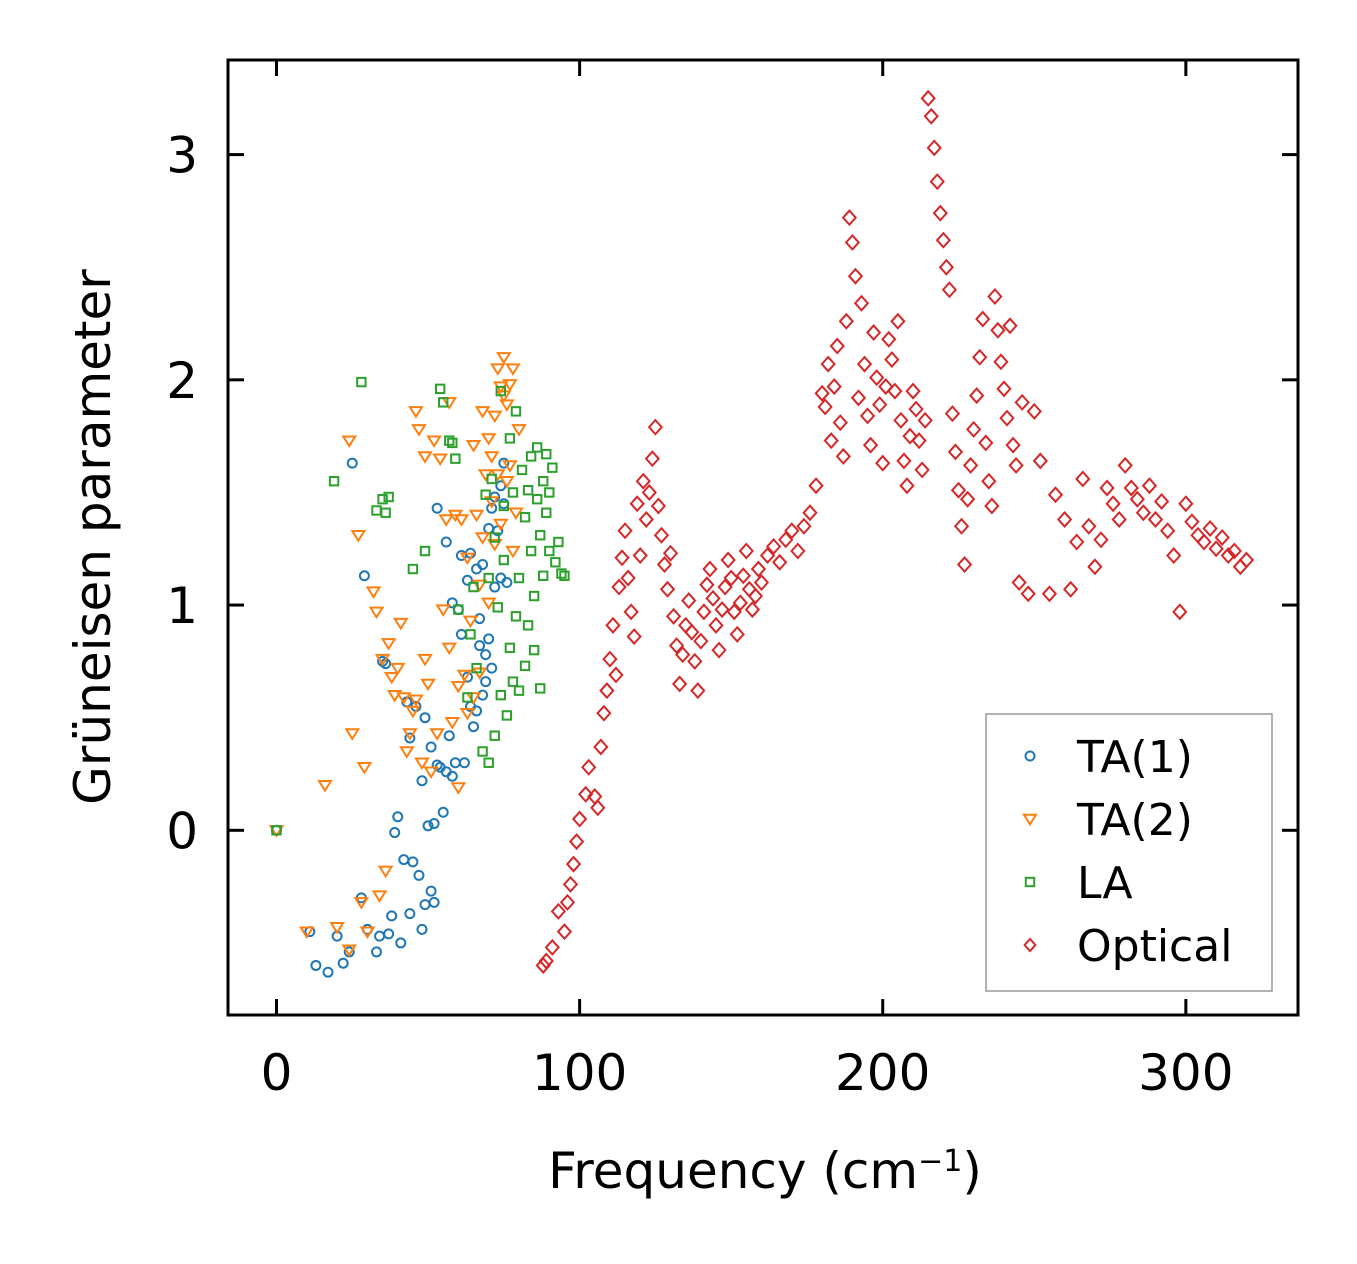 The image size is (1357, 1264). What do you see at coordinates (882, 1073) in the screenshot?
I see `x-tick-label: 200` at bounding box center [882, 1073].